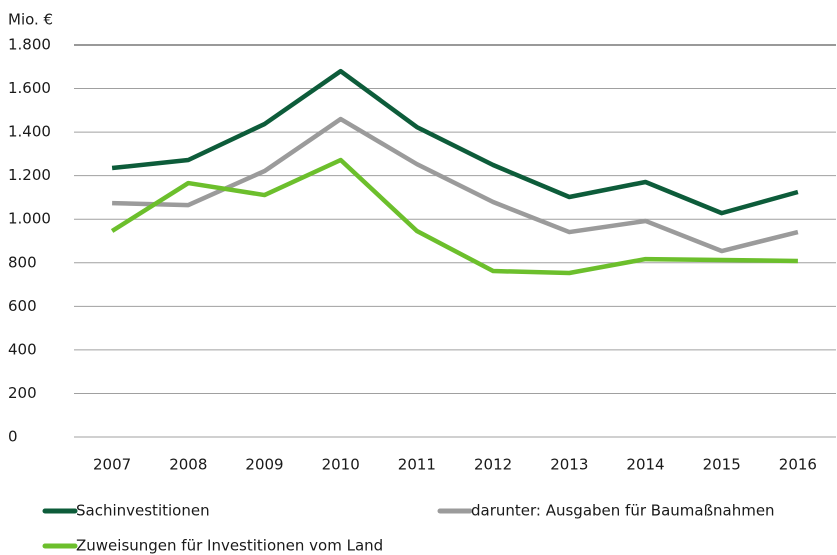 This screenshot has height=555, width=837. What do you see at coordinates (623, 511) in the screenshot?
I see `legend-label: darunter: Ausgaben für Baumaßnahmen` at bounding box center [623, 511].